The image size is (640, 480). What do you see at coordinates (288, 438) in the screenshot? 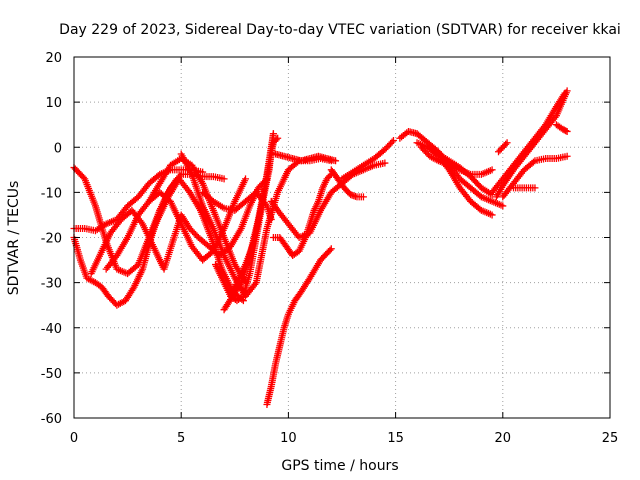
I see `x-tick-label: 10` at bounding box center [288, 438].